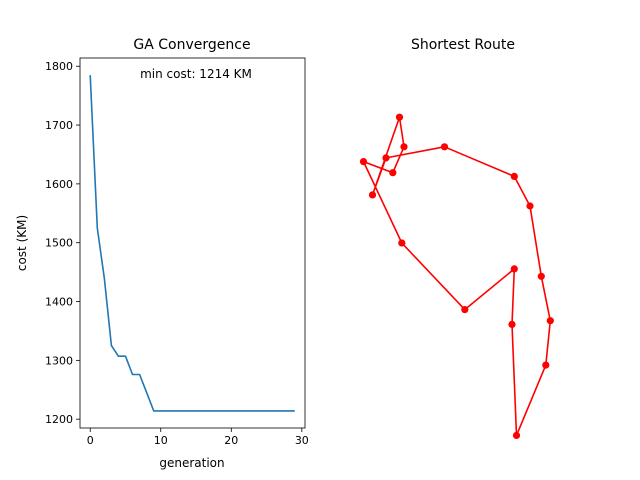 The image size is (640, 480). I want to click on convergence-y-label: cost (KM), so click(22, 243).